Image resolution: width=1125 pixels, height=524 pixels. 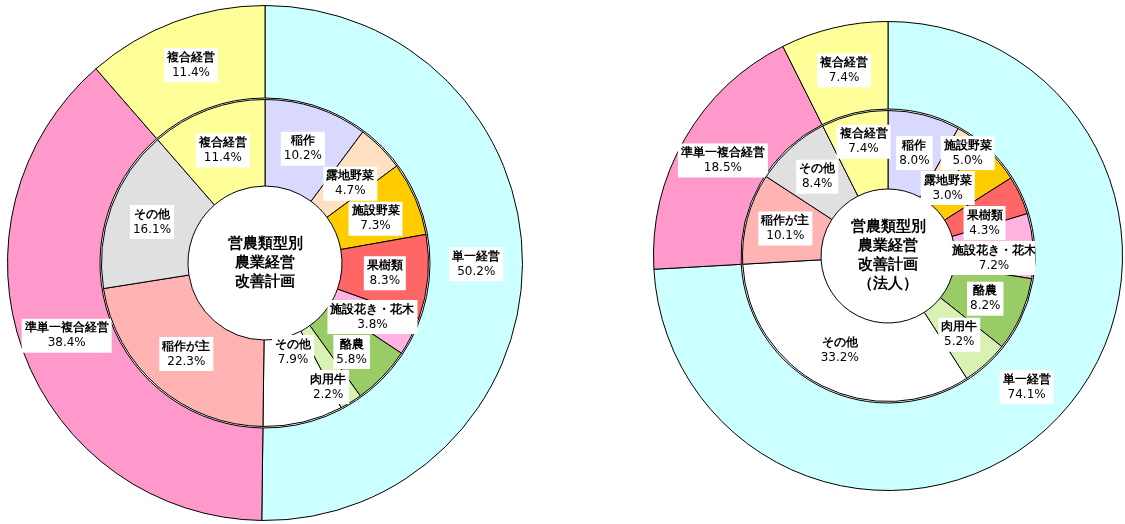 What do you see at coordinates (152, 228) in the screenshot?
I see `data-label: 16.1%` at bounding box center [152, 228].